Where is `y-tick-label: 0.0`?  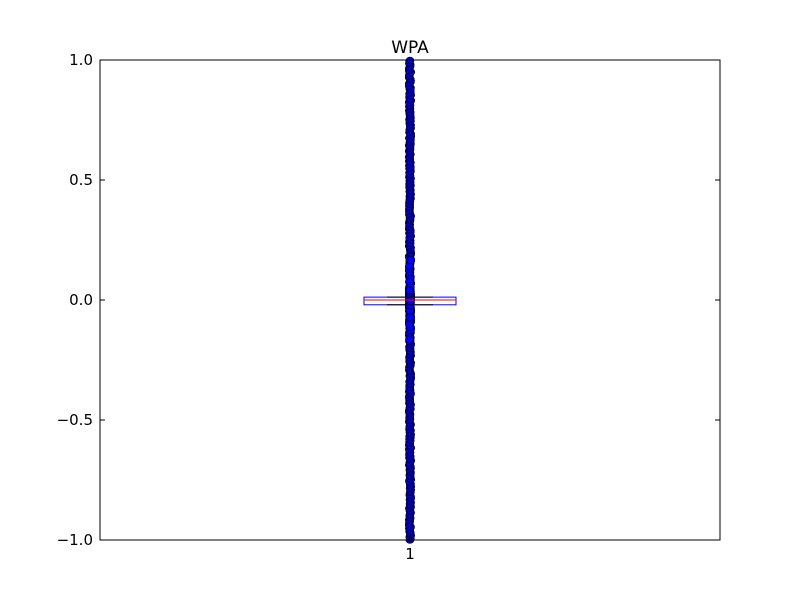 y-tick-label: 0.0 is located at coordinates (81, 300).